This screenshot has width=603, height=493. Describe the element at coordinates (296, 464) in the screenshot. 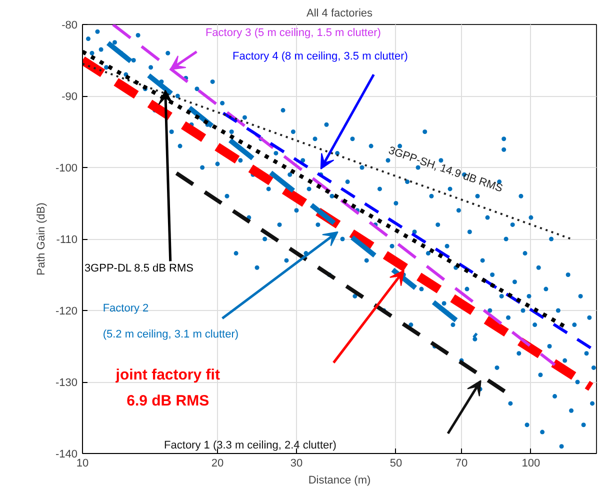

I see `x-tick-label: 30` at that location.